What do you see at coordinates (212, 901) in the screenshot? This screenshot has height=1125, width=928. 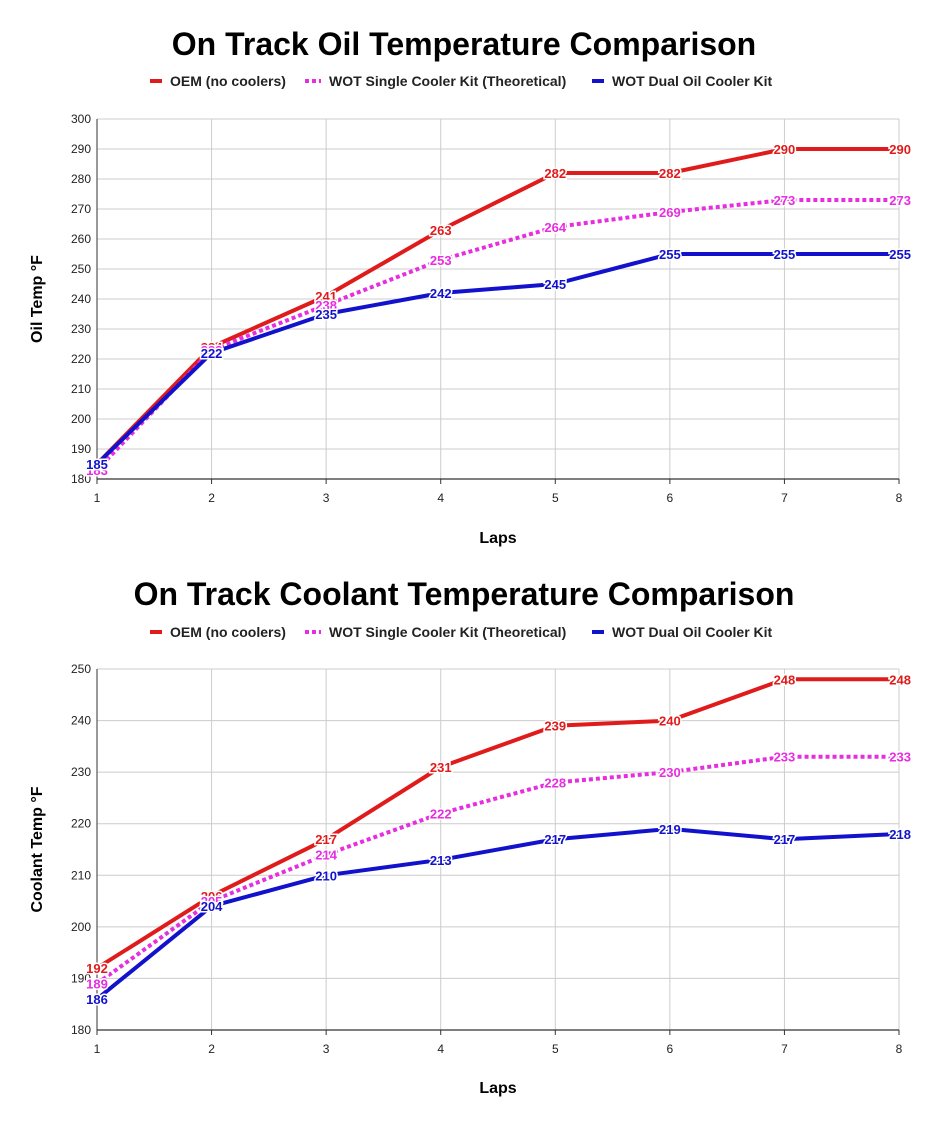 I see `data-label: 205` at bounding box center [212, 901].